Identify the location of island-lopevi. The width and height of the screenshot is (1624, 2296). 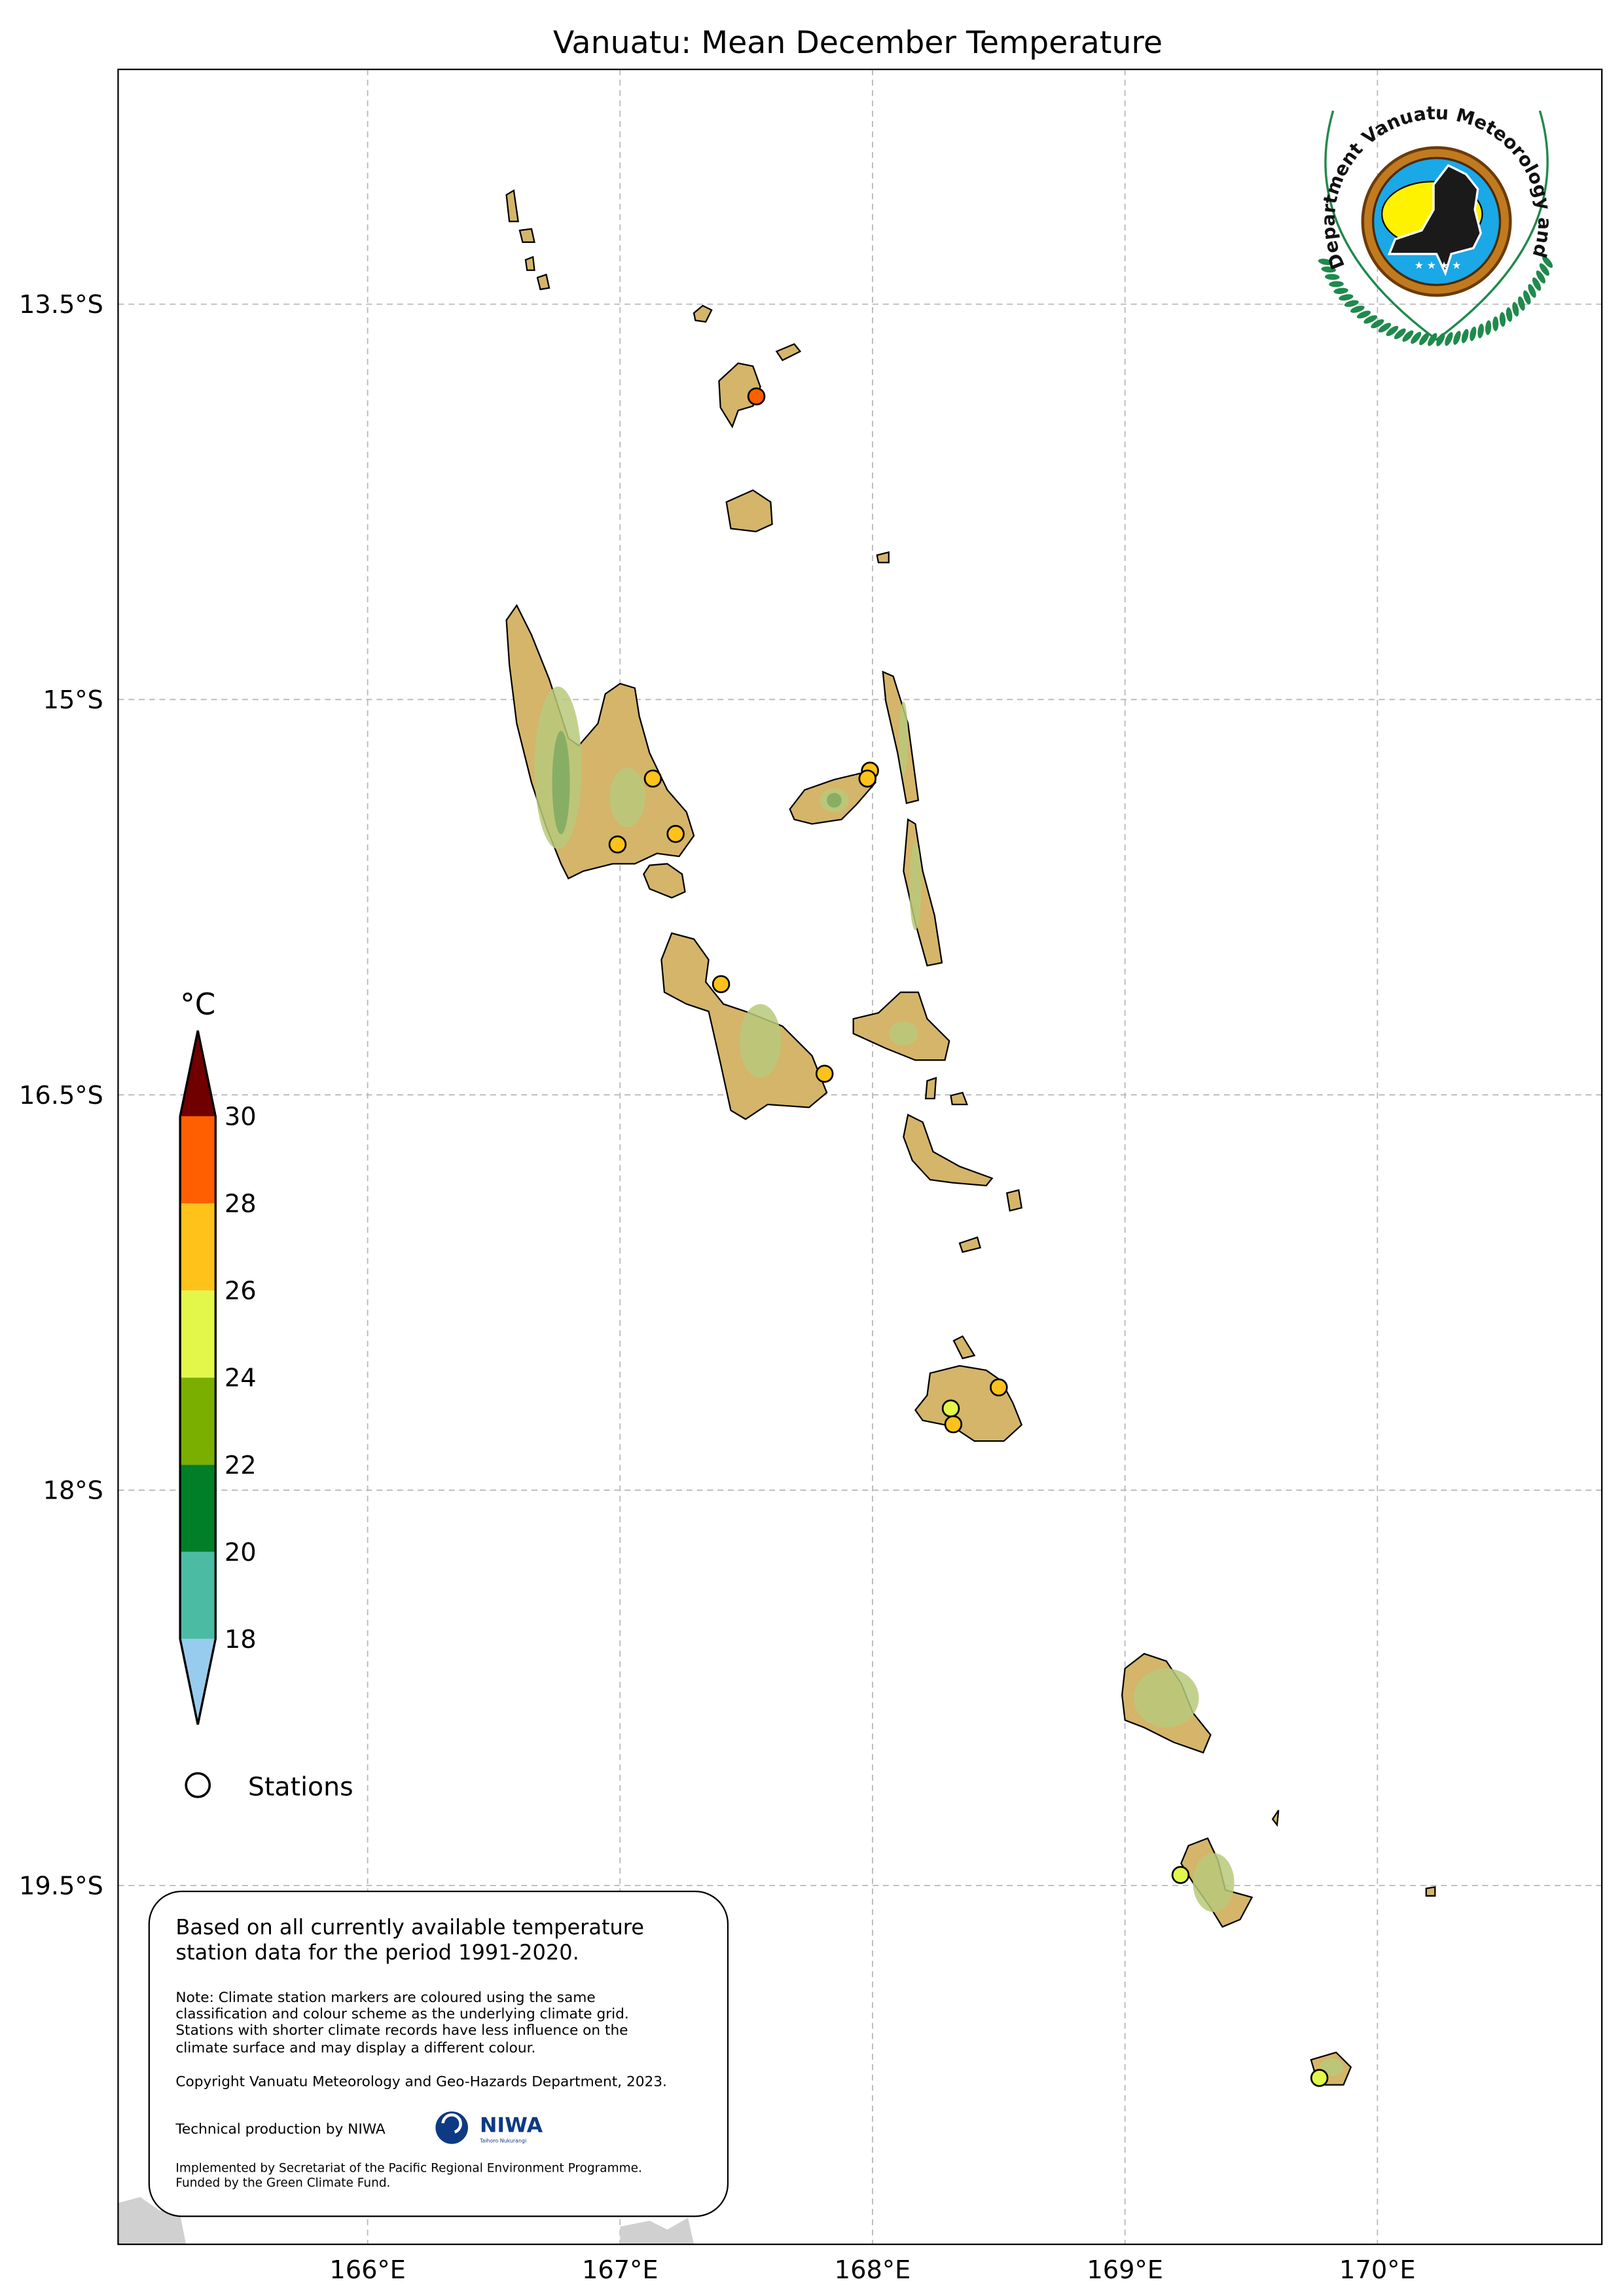
(959, 1098).